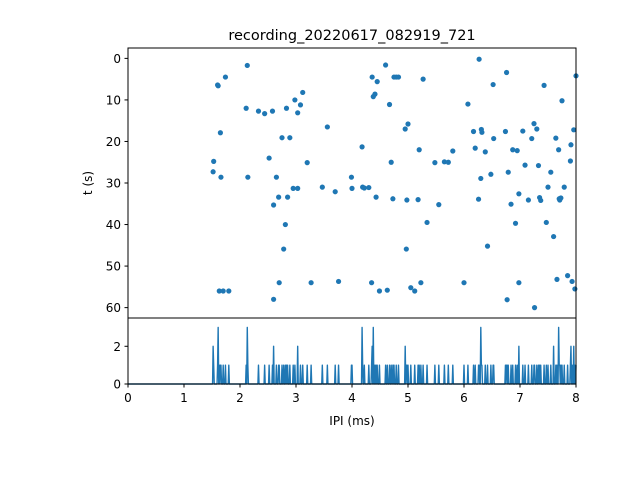  I want to click on bottom-y-tick-label: 0, so click(117, 385).